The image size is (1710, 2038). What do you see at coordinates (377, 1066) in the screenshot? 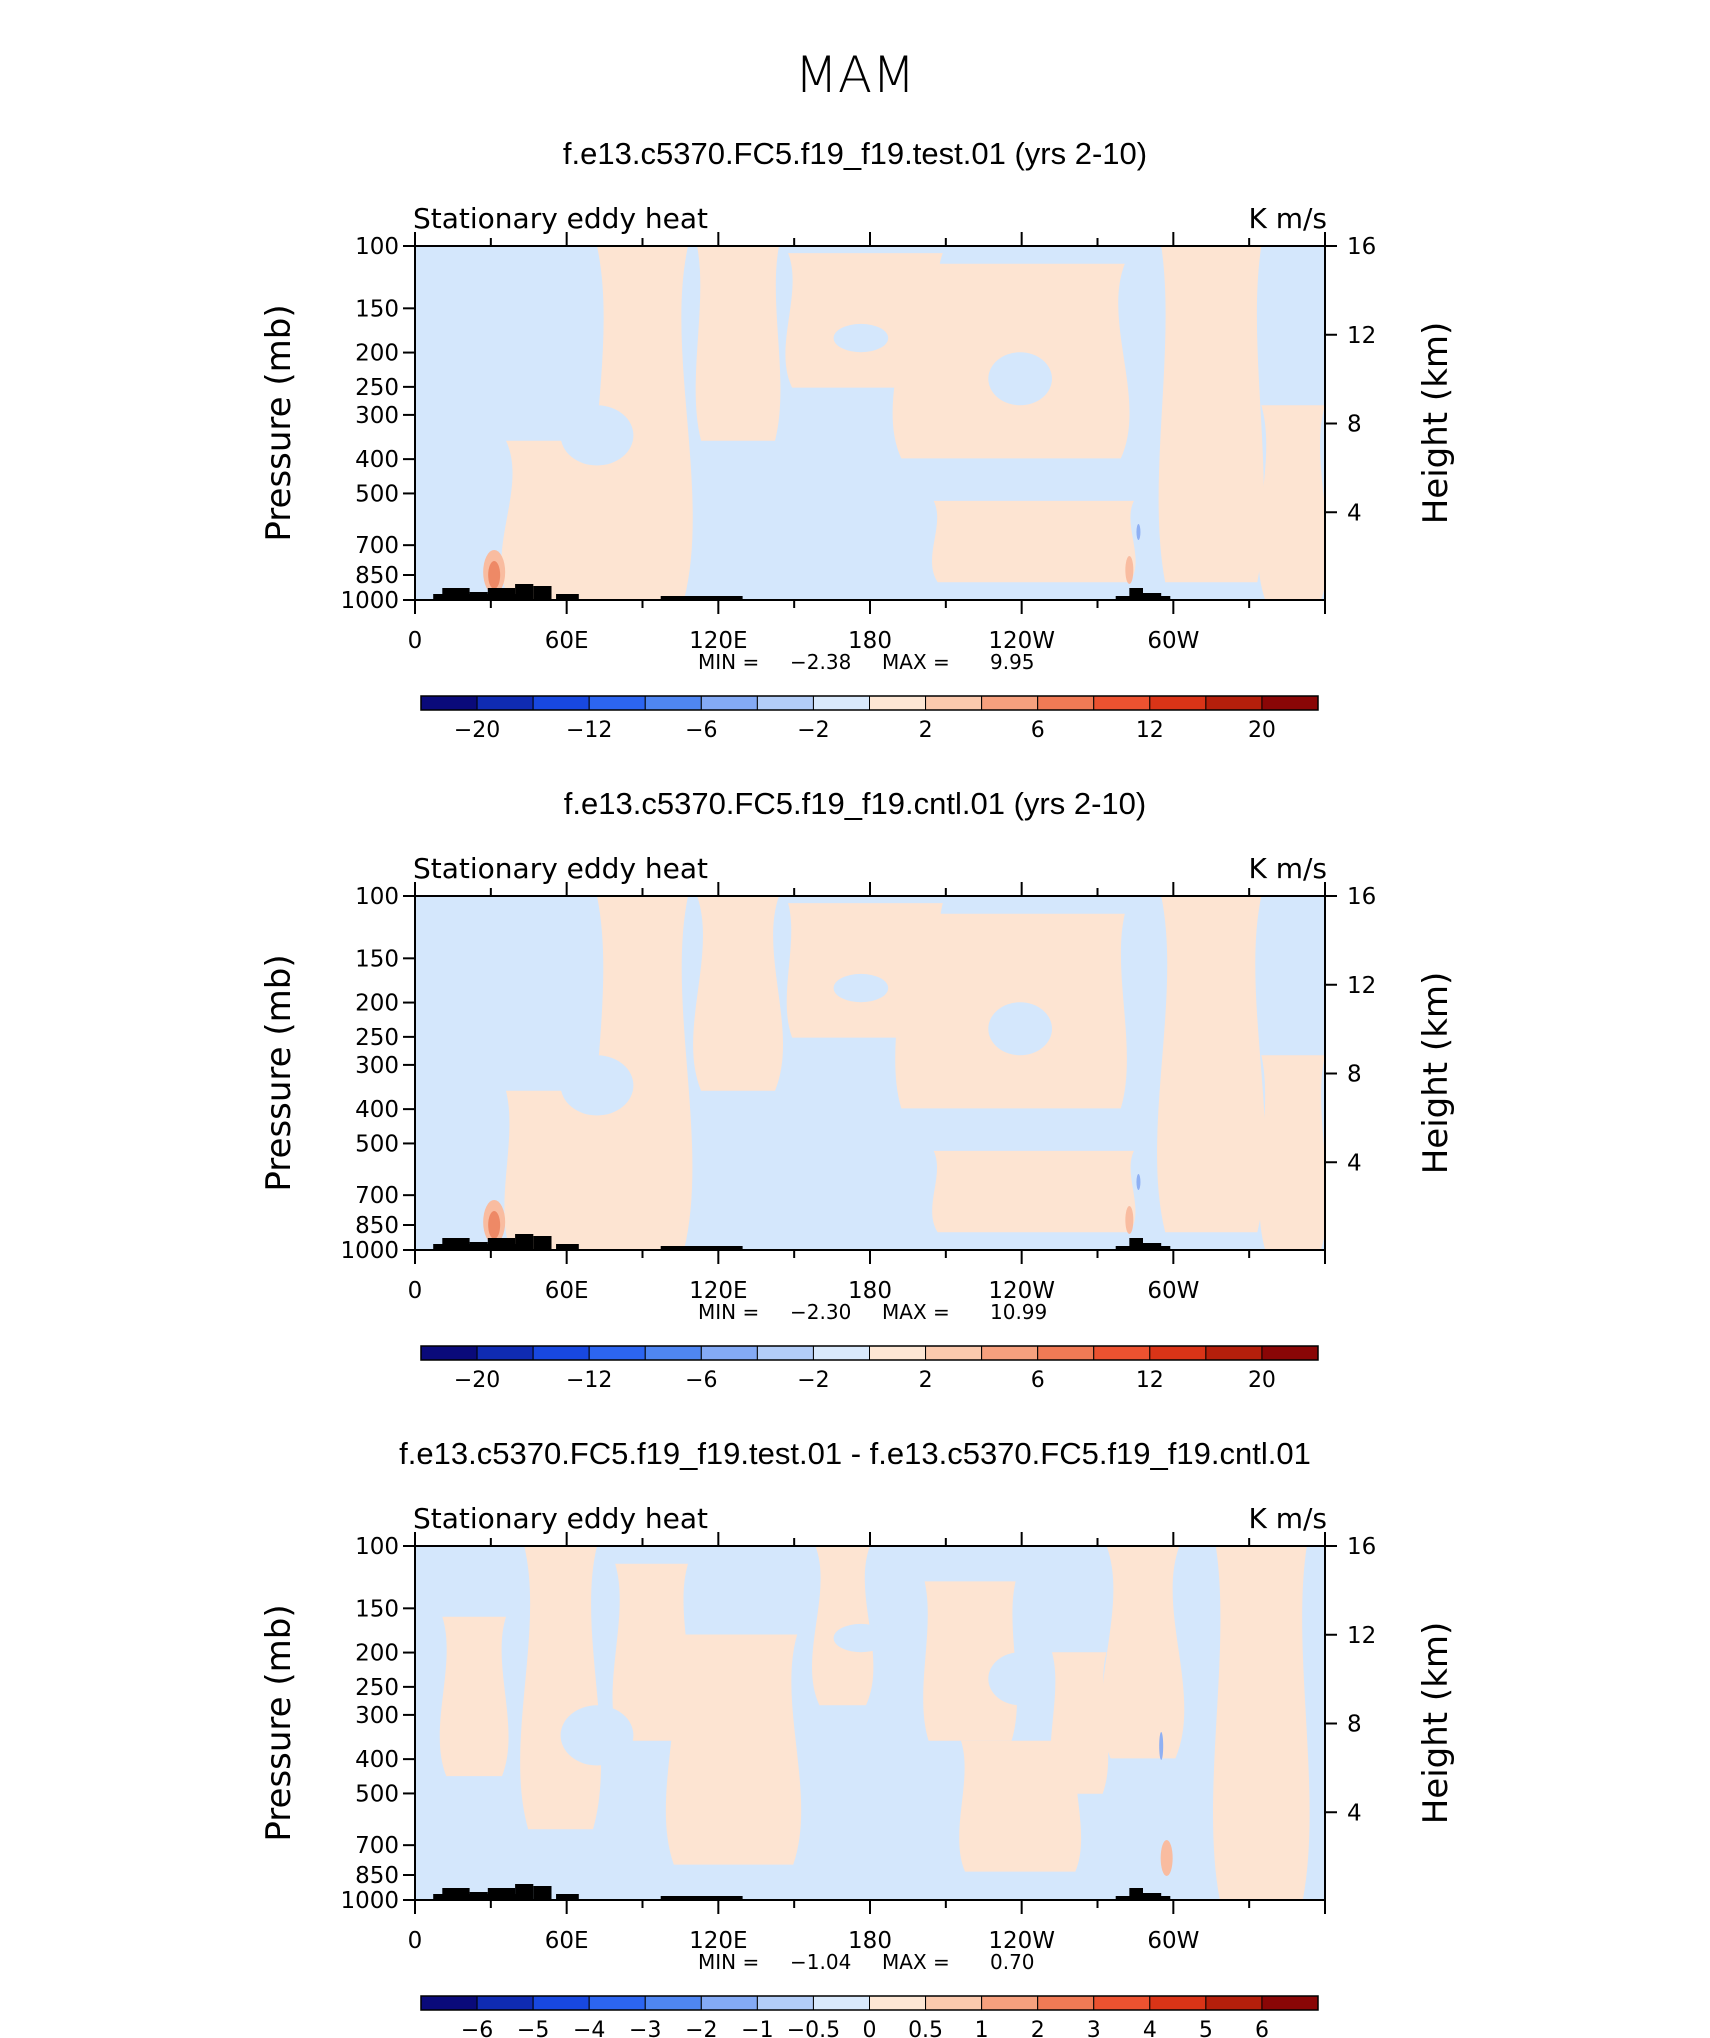
I see `y-tick-label: 300` at bounding box center [377, 1066].